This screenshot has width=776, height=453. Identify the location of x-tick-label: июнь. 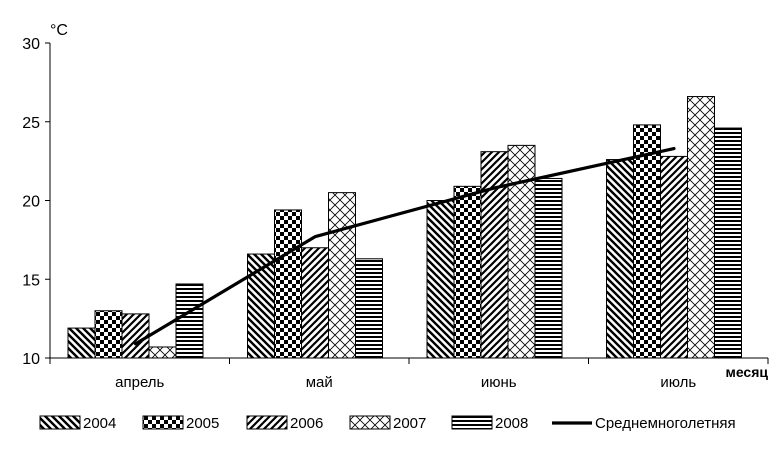
(499, 382).